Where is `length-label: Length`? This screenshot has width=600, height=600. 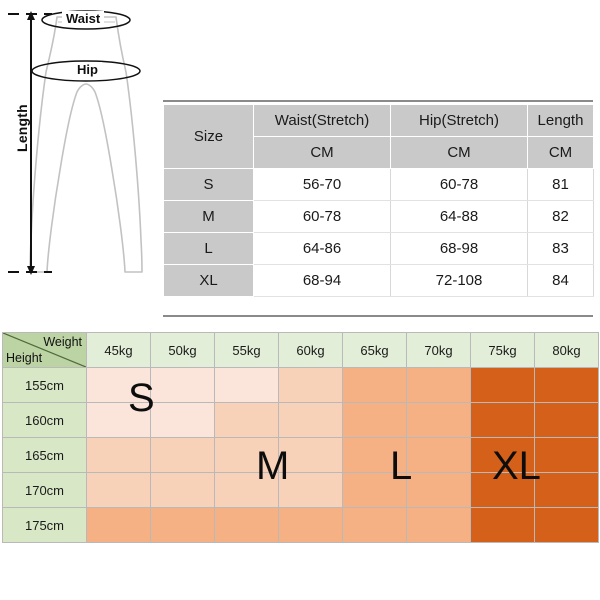
length-label: Length is located at coordinates (22, 128).